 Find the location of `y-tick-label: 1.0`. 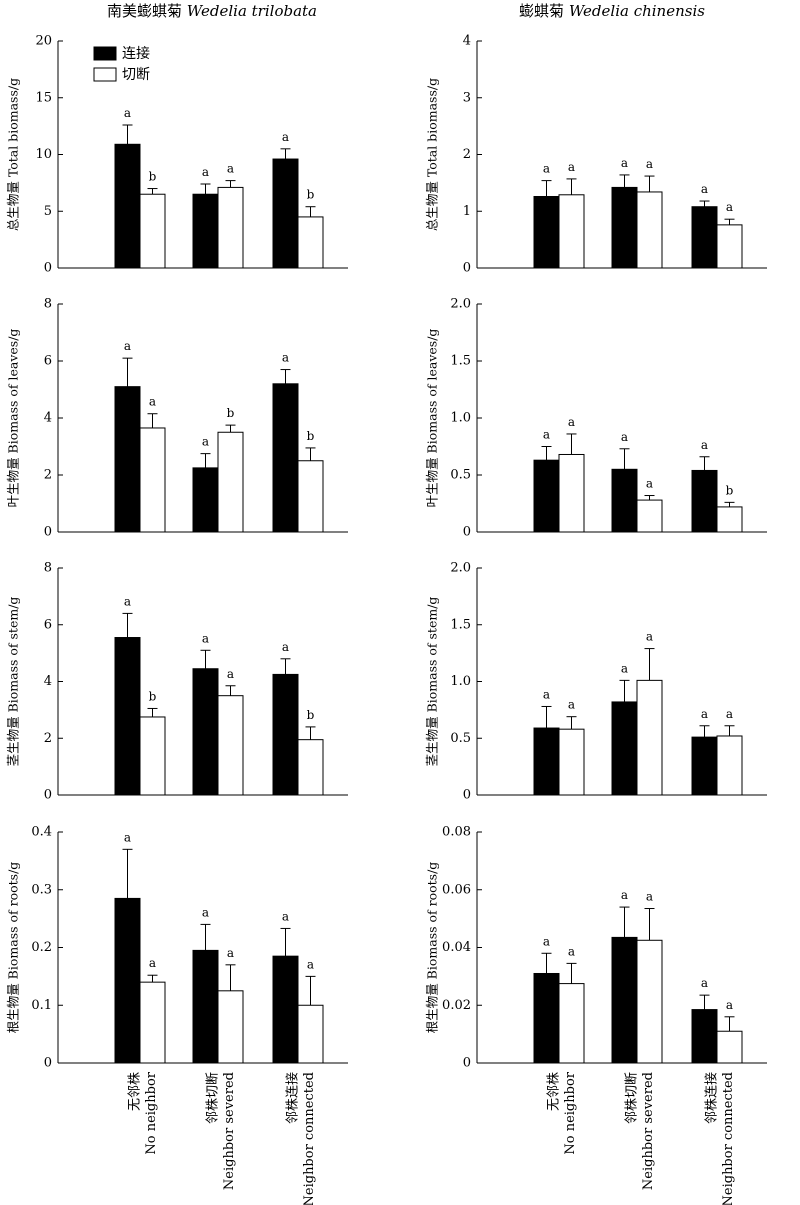

y-tick-label: 1.0 is located at coordinates (460, 418).